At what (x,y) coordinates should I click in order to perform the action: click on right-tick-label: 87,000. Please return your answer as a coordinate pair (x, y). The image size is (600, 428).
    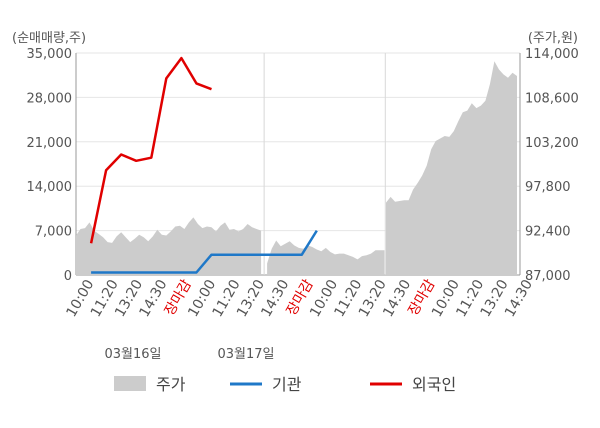
    Looking at the image, I should click on (548, 276).